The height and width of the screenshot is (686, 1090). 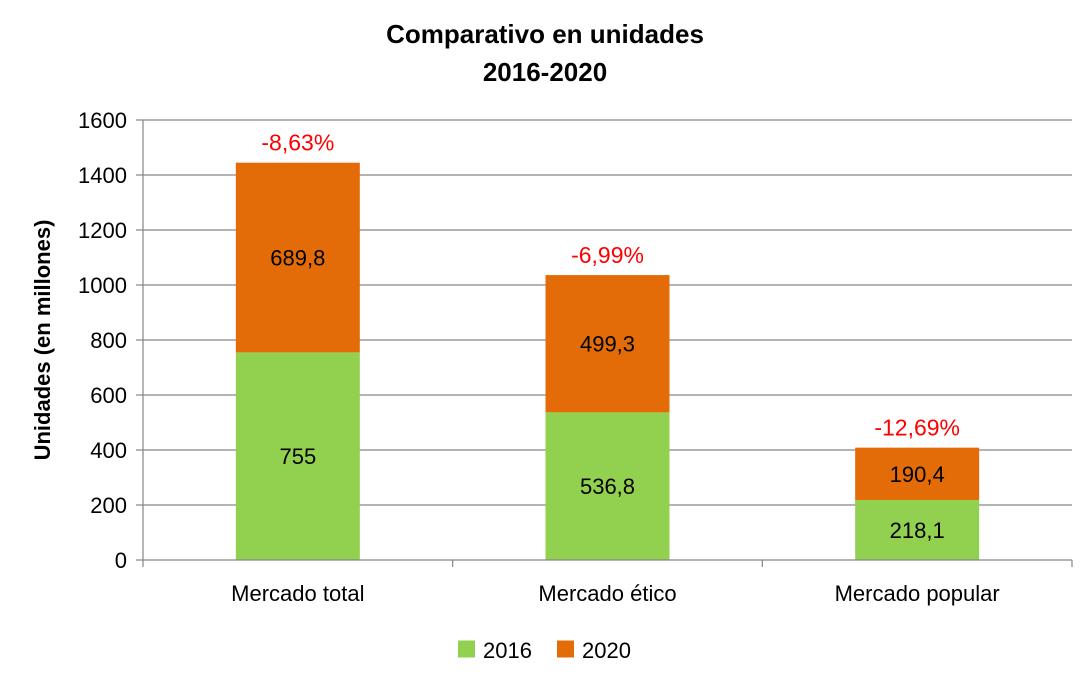 What do you see at coordinates (917, 428) in the screenshot?
I see `change-percent-label: -12,69%` at bounding box center [917, 428].